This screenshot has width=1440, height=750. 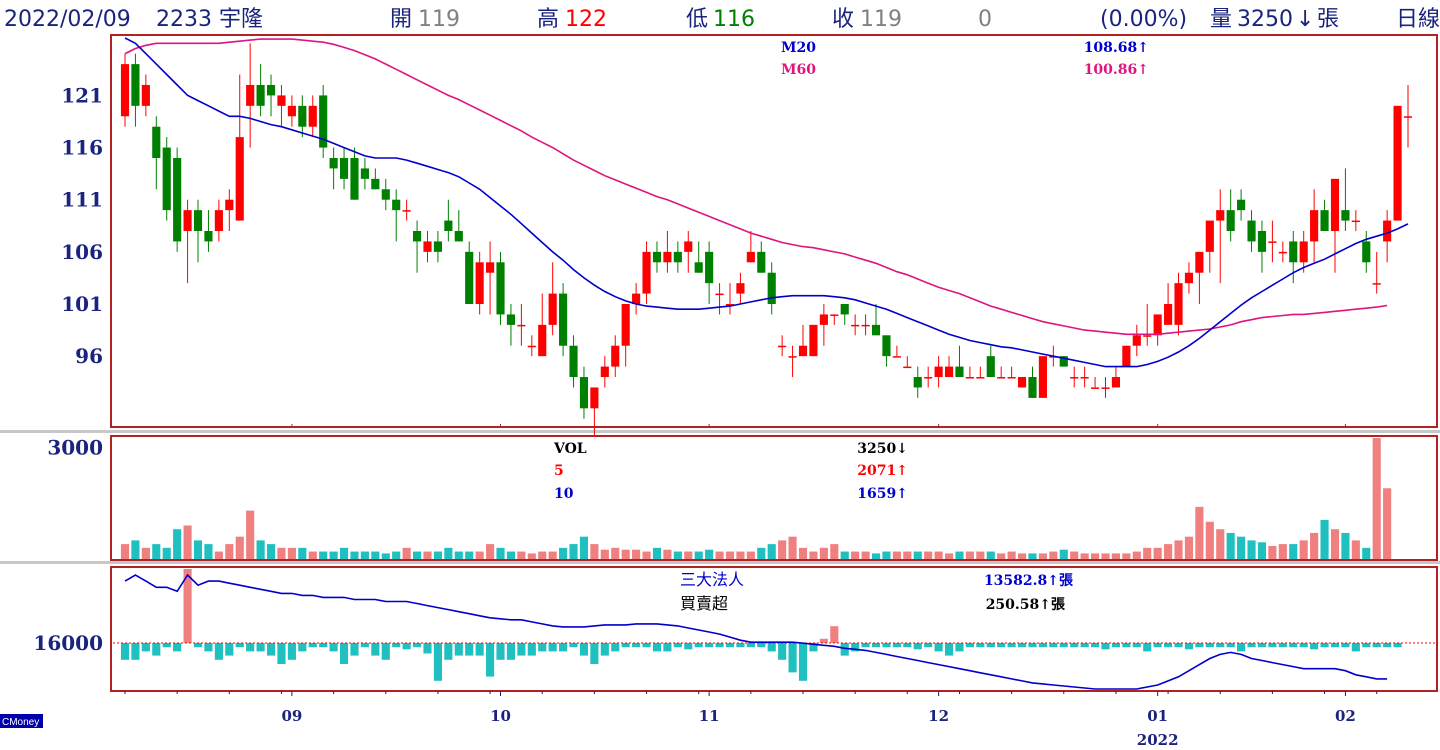 What do you see at coordinates (875, 591) in the screenshot?
I see `institutional-legend-box` at bounding box center [875, 591].